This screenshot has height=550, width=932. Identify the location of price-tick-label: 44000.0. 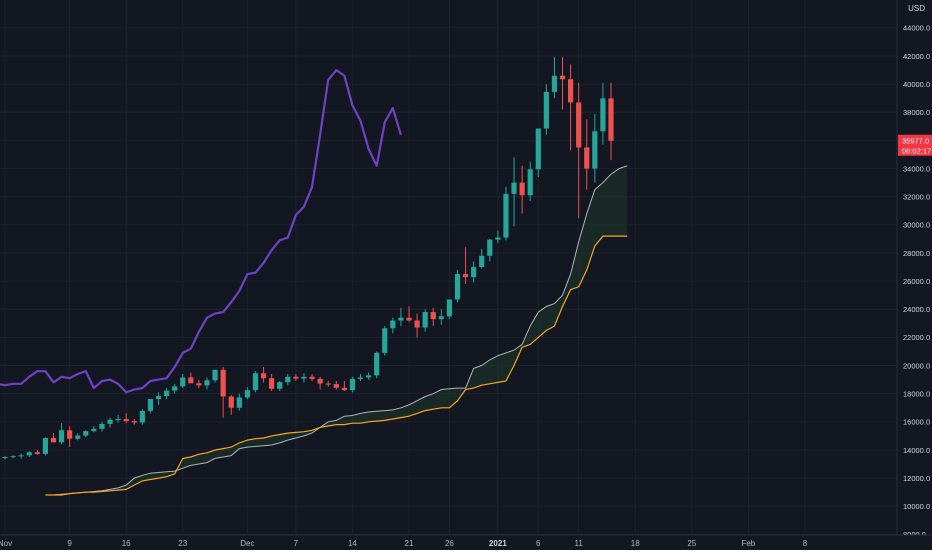
(916, 28).